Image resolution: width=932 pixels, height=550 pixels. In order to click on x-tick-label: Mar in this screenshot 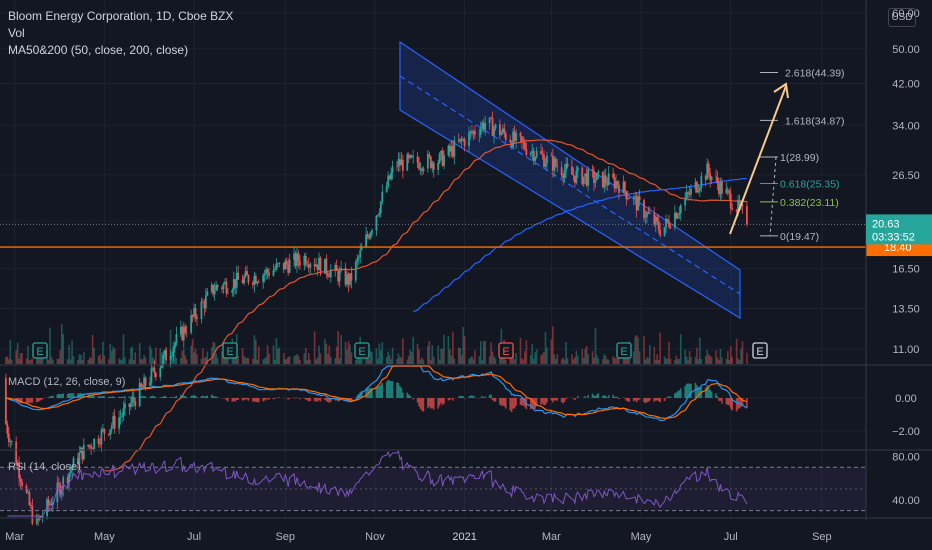, I will do `click(551, 537)`.